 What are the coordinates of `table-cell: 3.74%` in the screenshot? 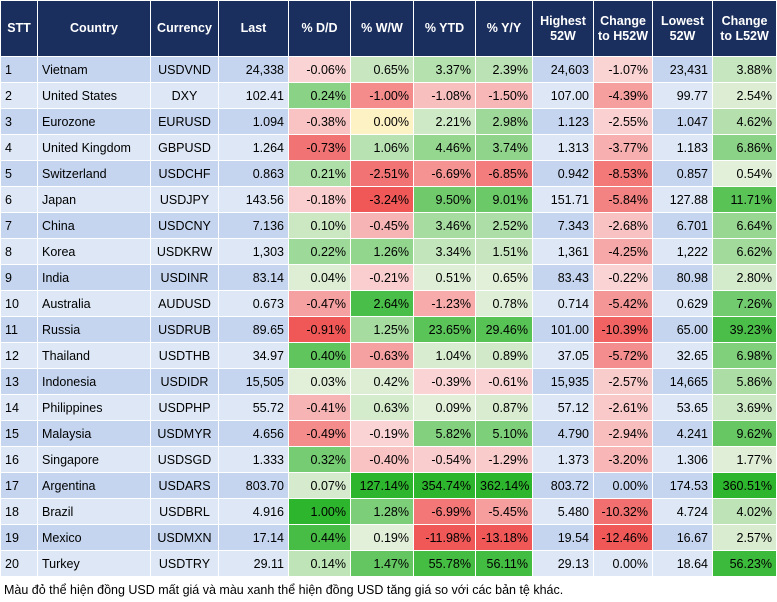 It's located at (504, 147).